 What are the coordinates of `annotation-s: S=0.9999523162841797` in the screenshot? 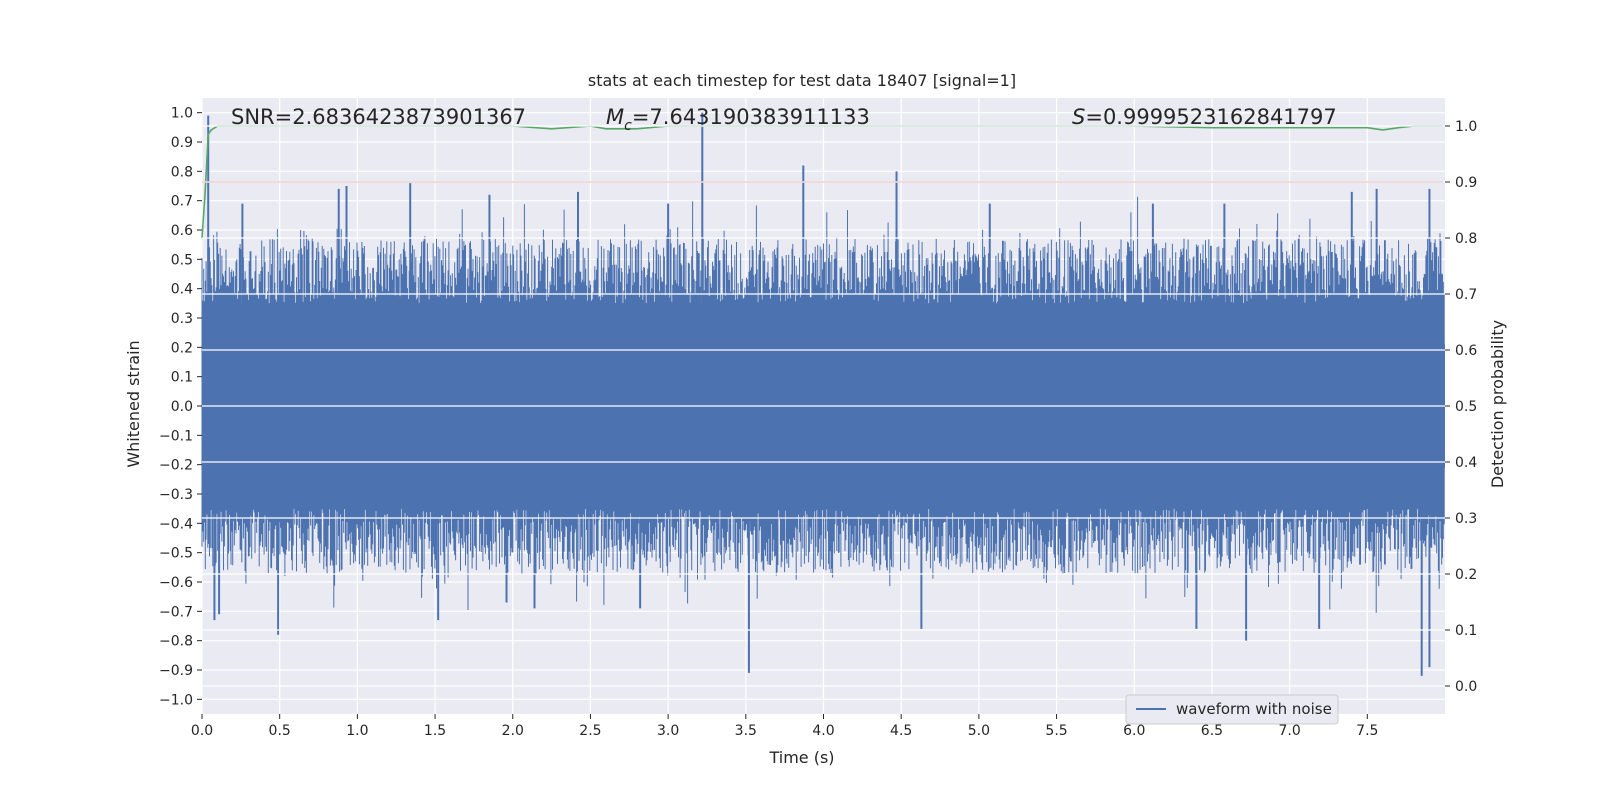 It's located at (1204, 117).